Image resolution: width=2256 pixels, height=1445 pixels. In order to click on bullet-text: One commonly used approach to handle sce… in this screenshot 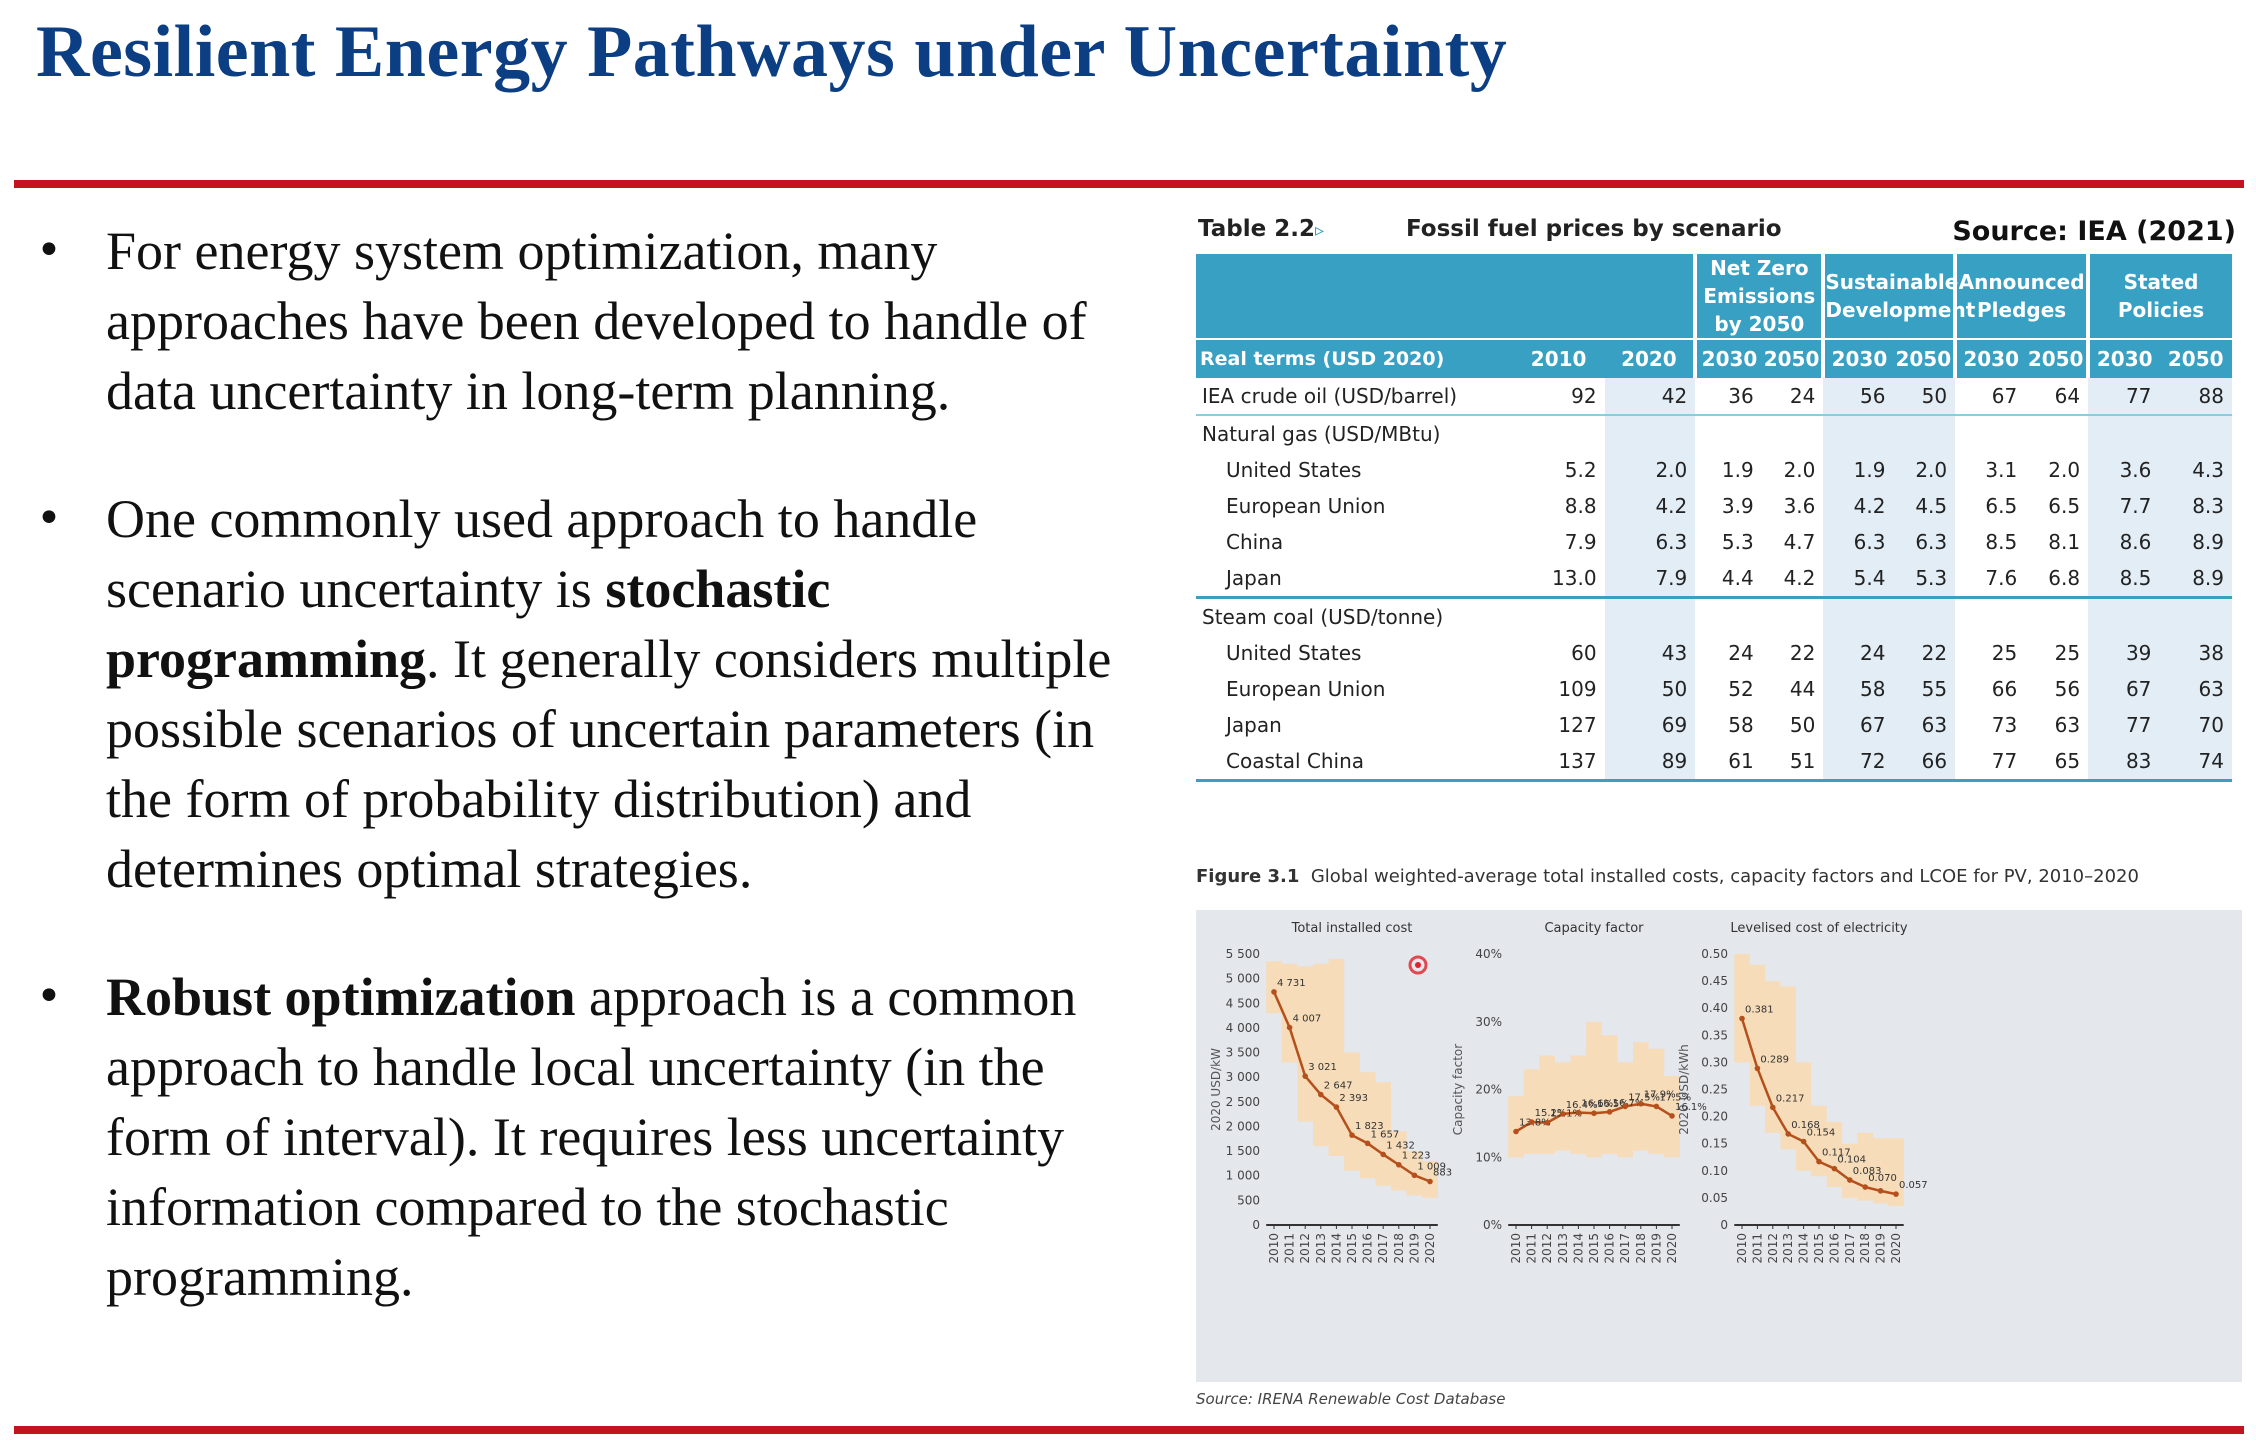, I will do `click(542, 554)`.